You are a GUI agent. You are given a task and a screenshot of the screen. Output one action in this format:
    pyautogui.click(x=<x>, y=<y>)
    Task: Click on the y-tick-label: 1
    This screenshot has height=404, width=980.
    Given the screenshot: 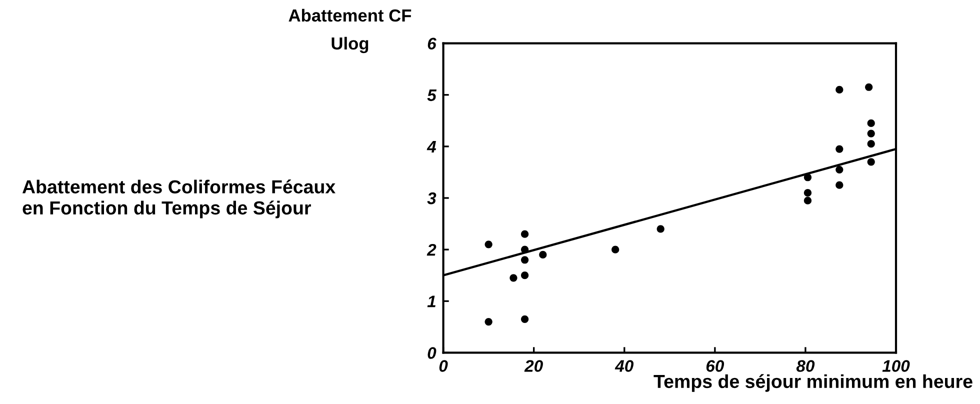 What is the action you would take?
    pyautogui.click(x=431, y=302)
    